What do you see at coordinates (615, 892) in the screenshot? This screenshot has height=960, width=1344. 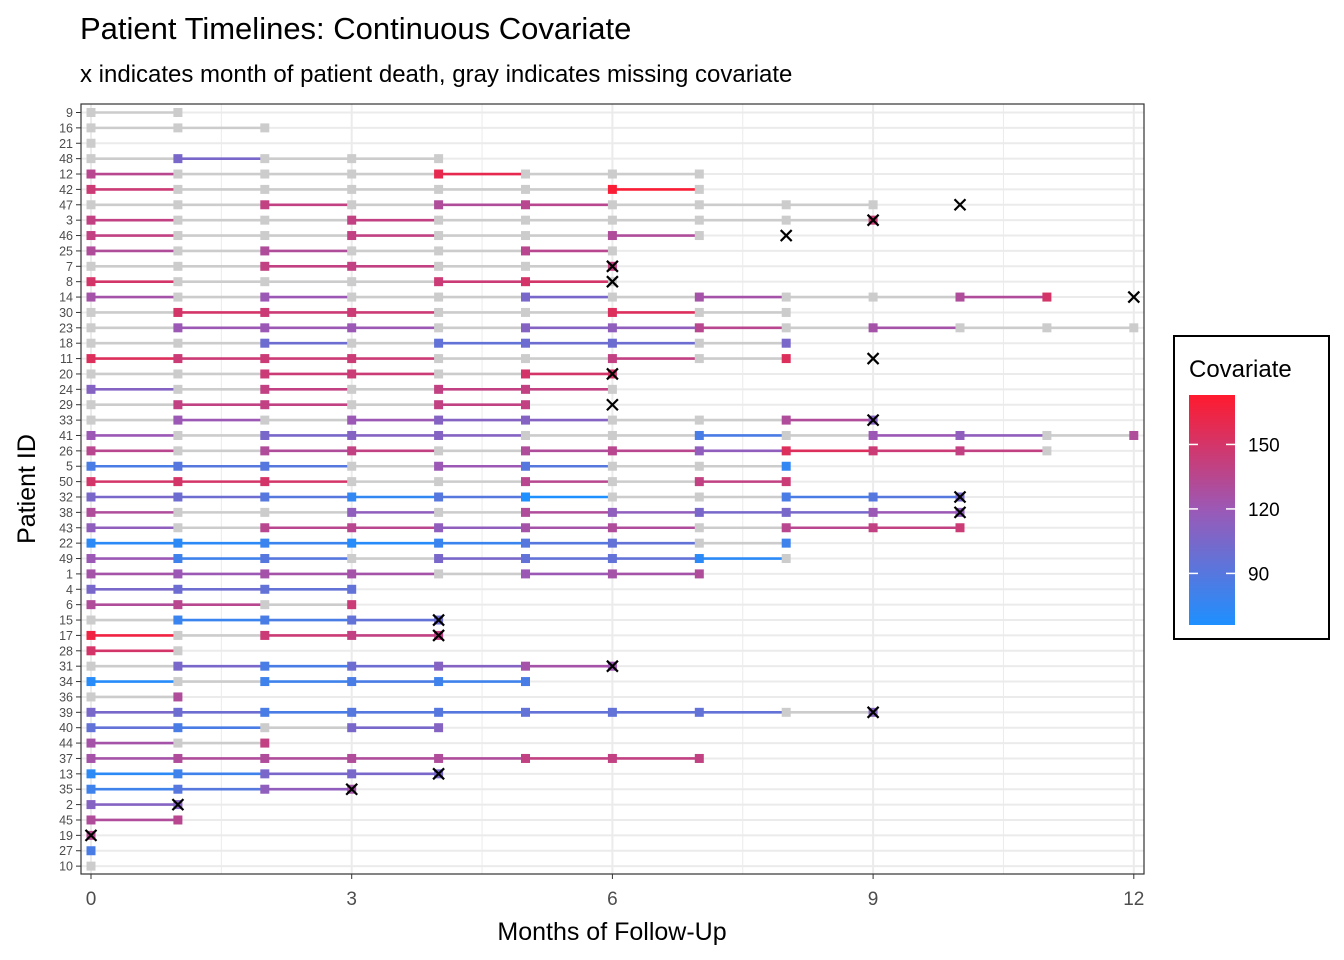 I see `x-axis: 0 3 6 9 12` at bounding box center [615, 892].